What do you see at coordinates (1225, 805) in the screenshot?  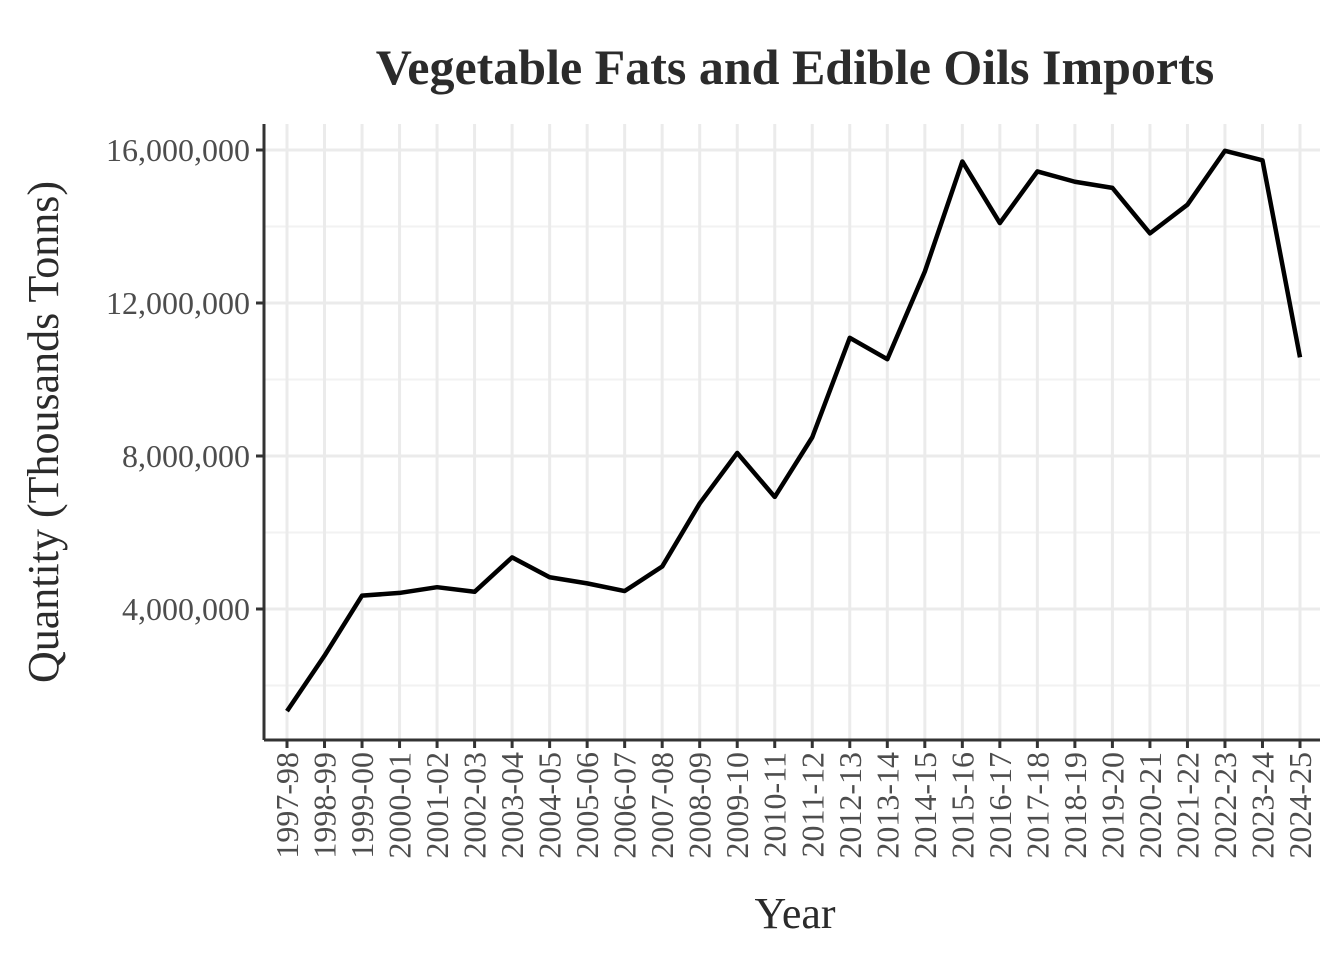 I see `x-tick-label: 2022-23` at bounding box center [1225, 805].